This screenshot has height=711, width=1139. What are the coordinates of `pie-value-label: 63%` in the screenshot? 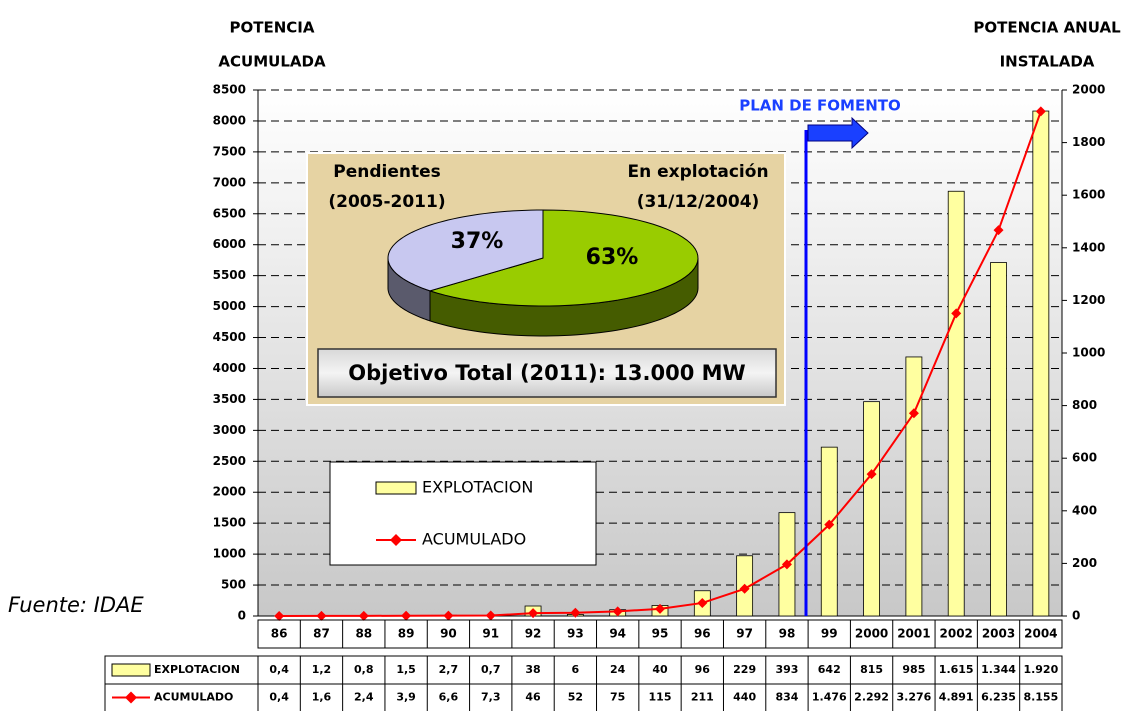 It's located at (612, 257).